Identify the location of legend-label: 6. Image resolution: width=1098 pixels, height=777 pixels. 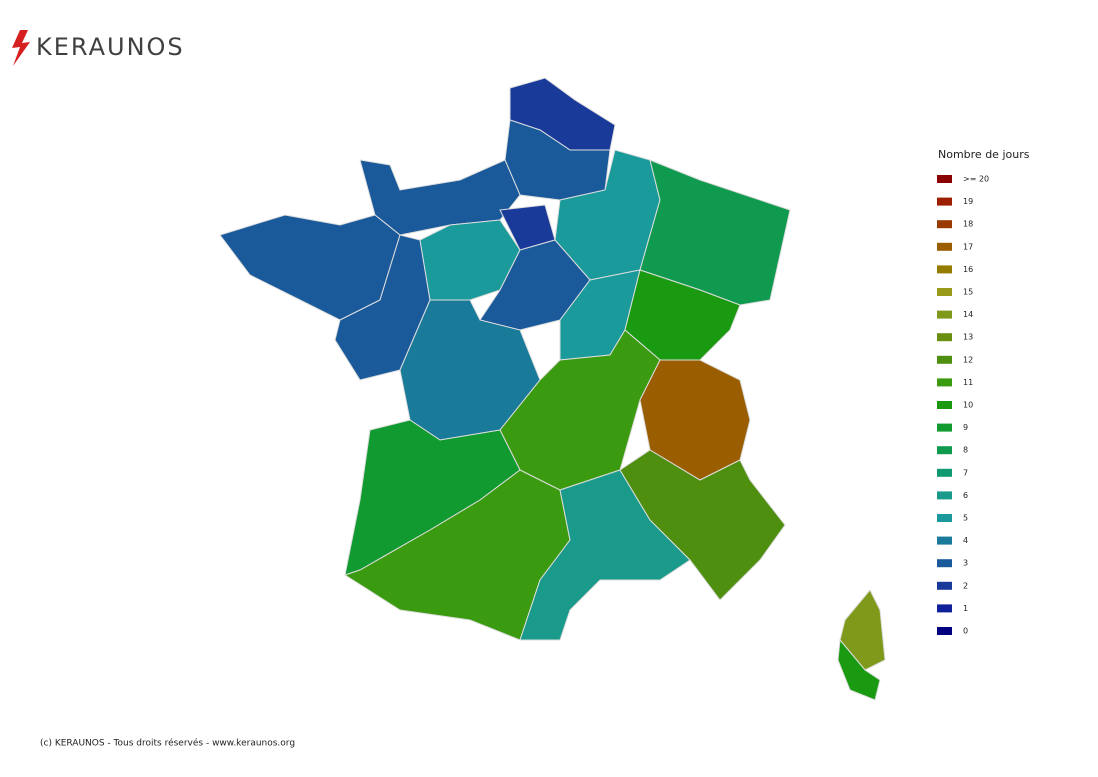
(965, 495).